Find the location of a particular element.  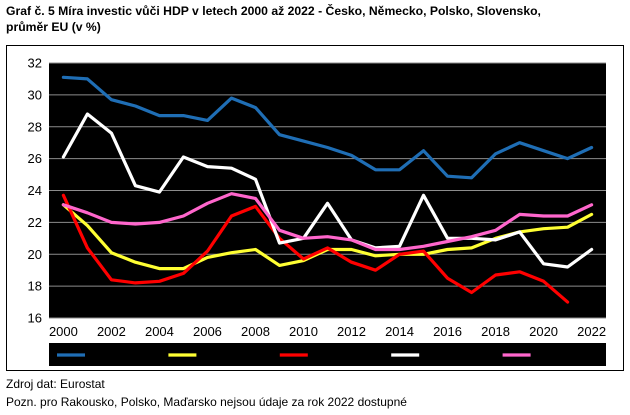

x-tick-label: 2010 is located at coordinates (303, 331).